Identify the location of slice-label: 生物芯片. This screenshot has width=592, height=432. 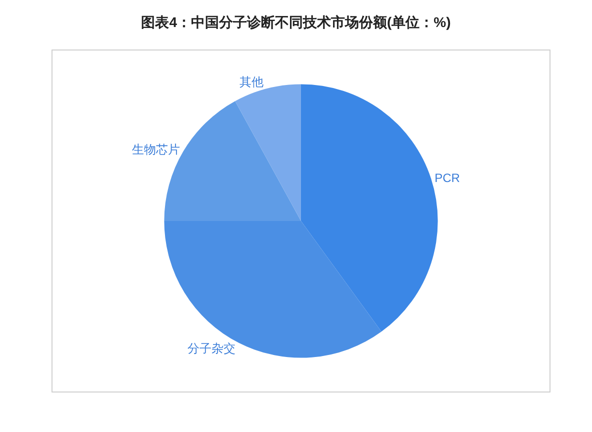
(156, 149).